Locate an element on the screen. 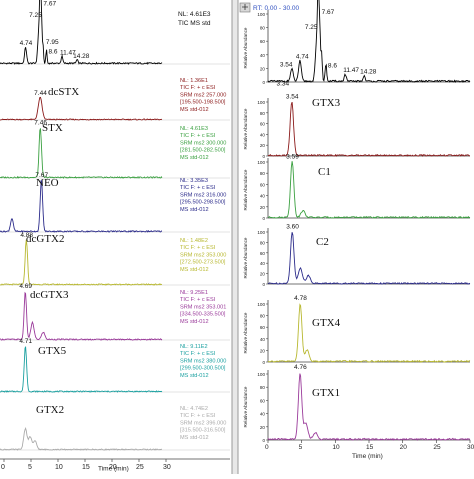 The width and height of the screenshot is (474, 479). left-info-neo-4: MS std-012 is located at coordinates (194, 210).